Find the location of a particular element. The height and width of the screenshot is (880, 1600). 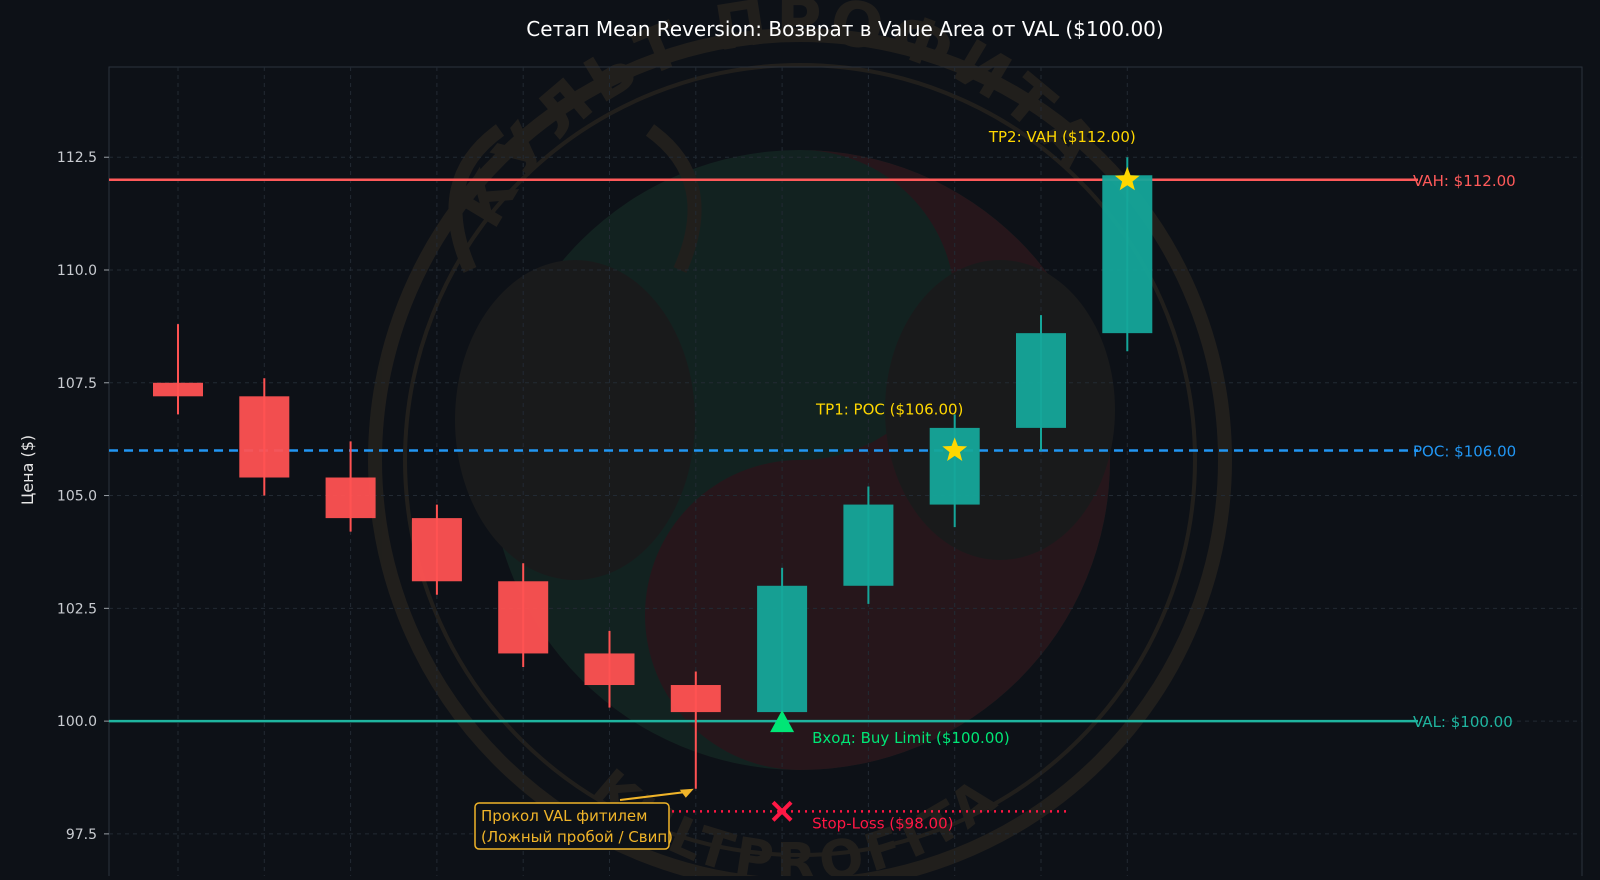

level-label-poc: POC: $106.00 is located at coordinates (1464, 451).